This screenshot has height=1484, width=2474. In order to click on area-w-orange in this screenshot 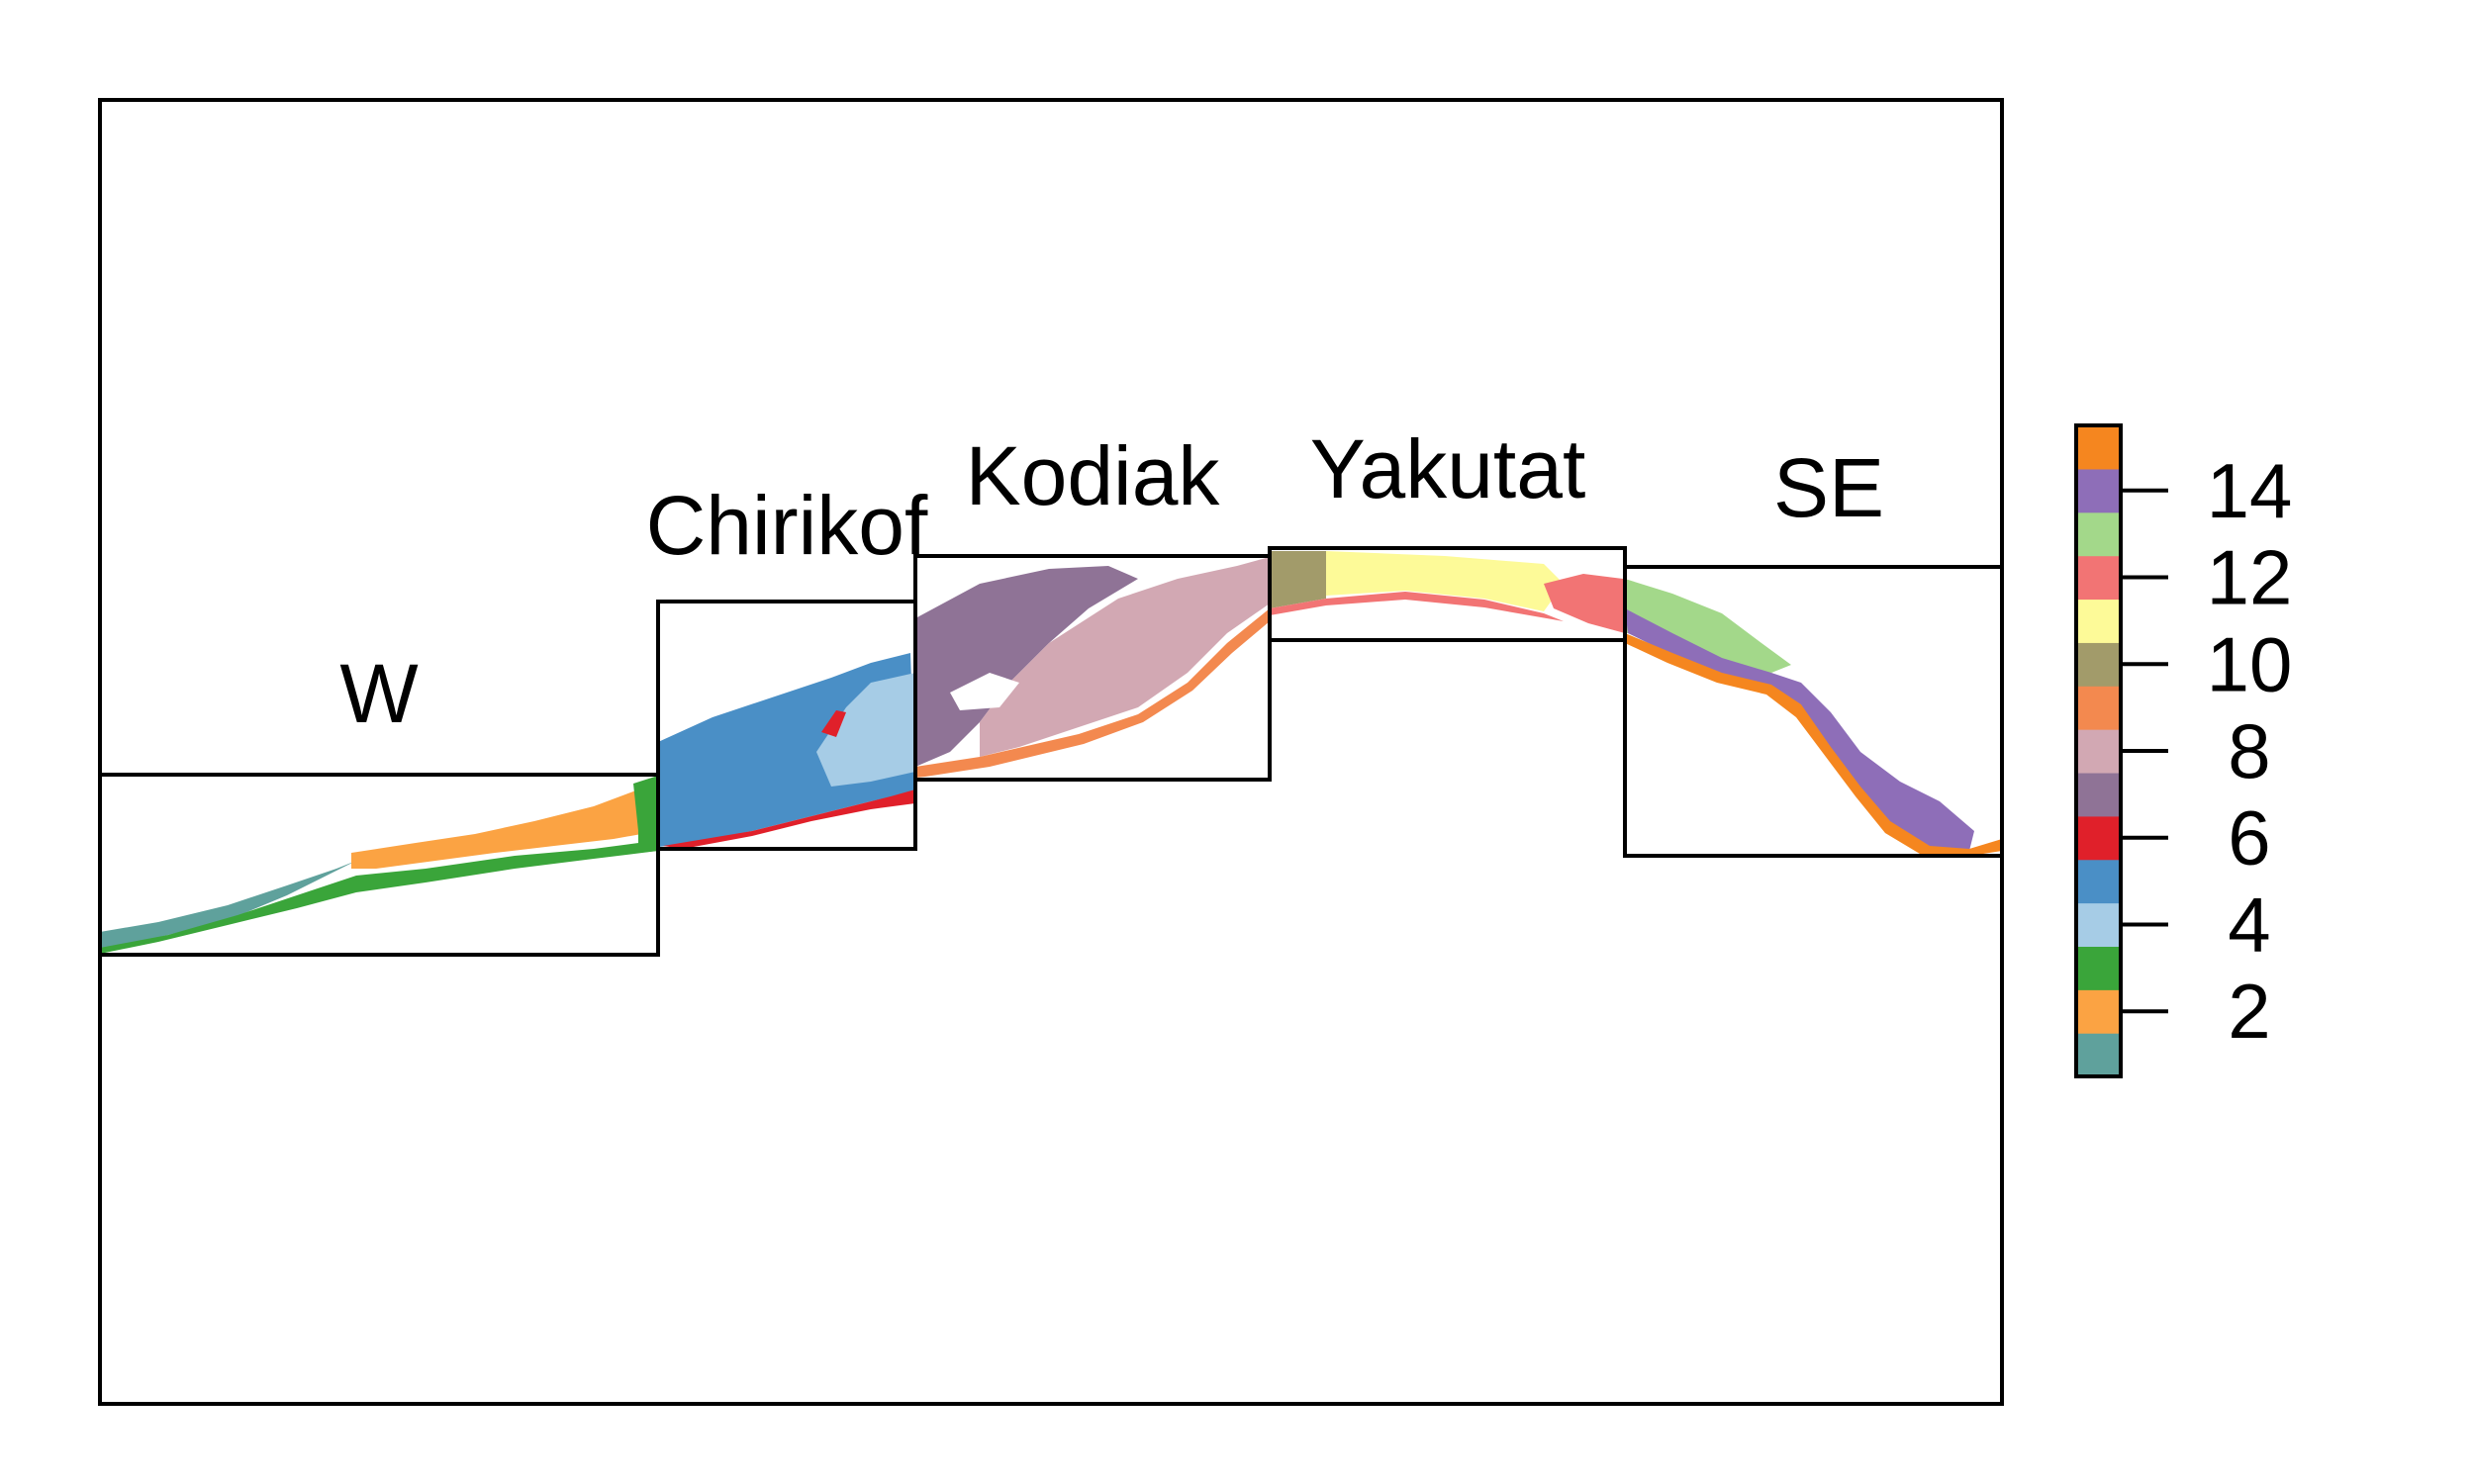, I will do `click(504, 825)`.